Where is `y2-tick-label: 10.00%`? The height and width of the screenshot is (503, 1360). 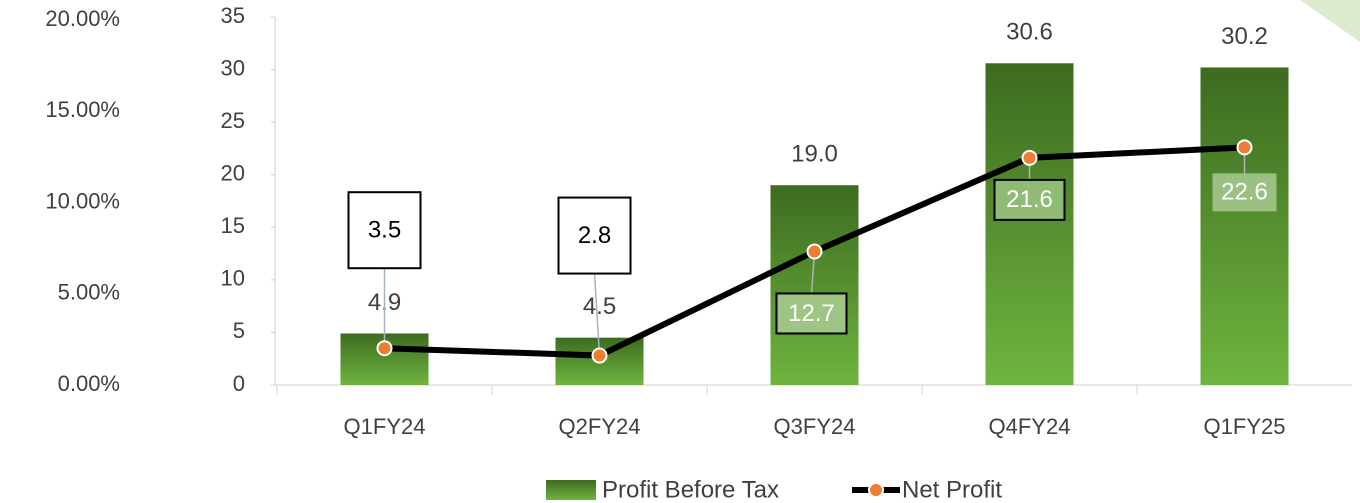 y2-tick-label: 10.00% is located at coordinates (82, 200).